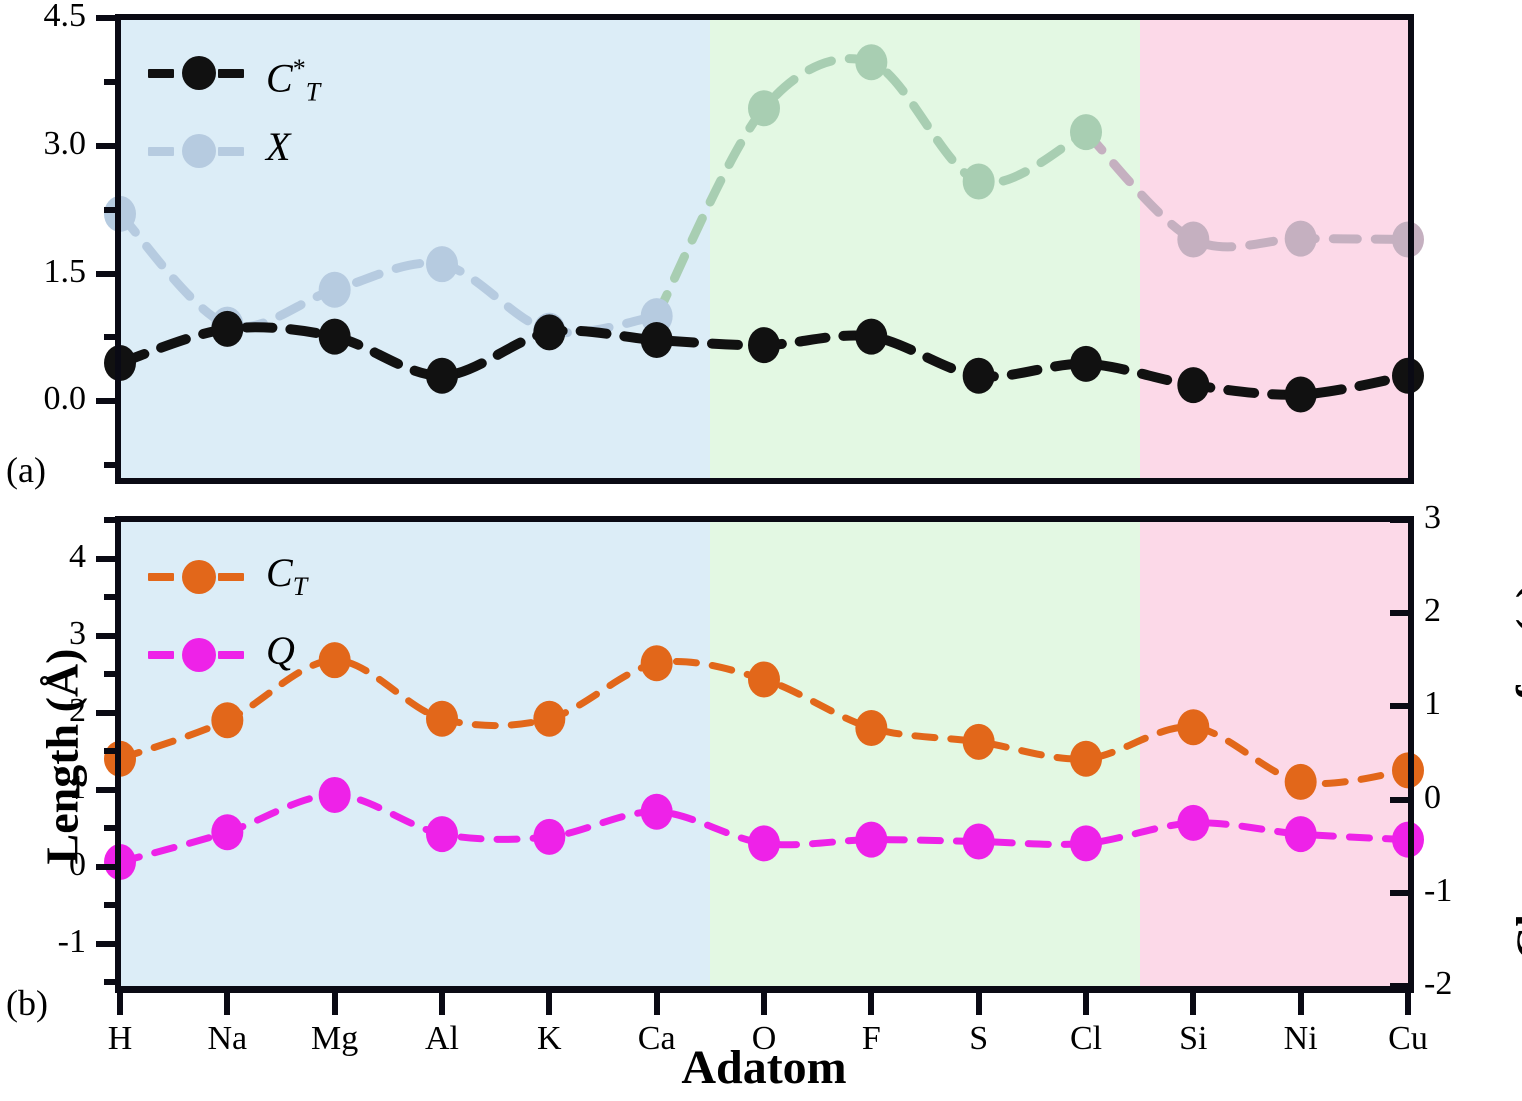  What do you see at coordinates (62, 756) in the screenshot?
I see `panel-b-left-axis-title: Length (Å)` at bounding box center [62, 756].